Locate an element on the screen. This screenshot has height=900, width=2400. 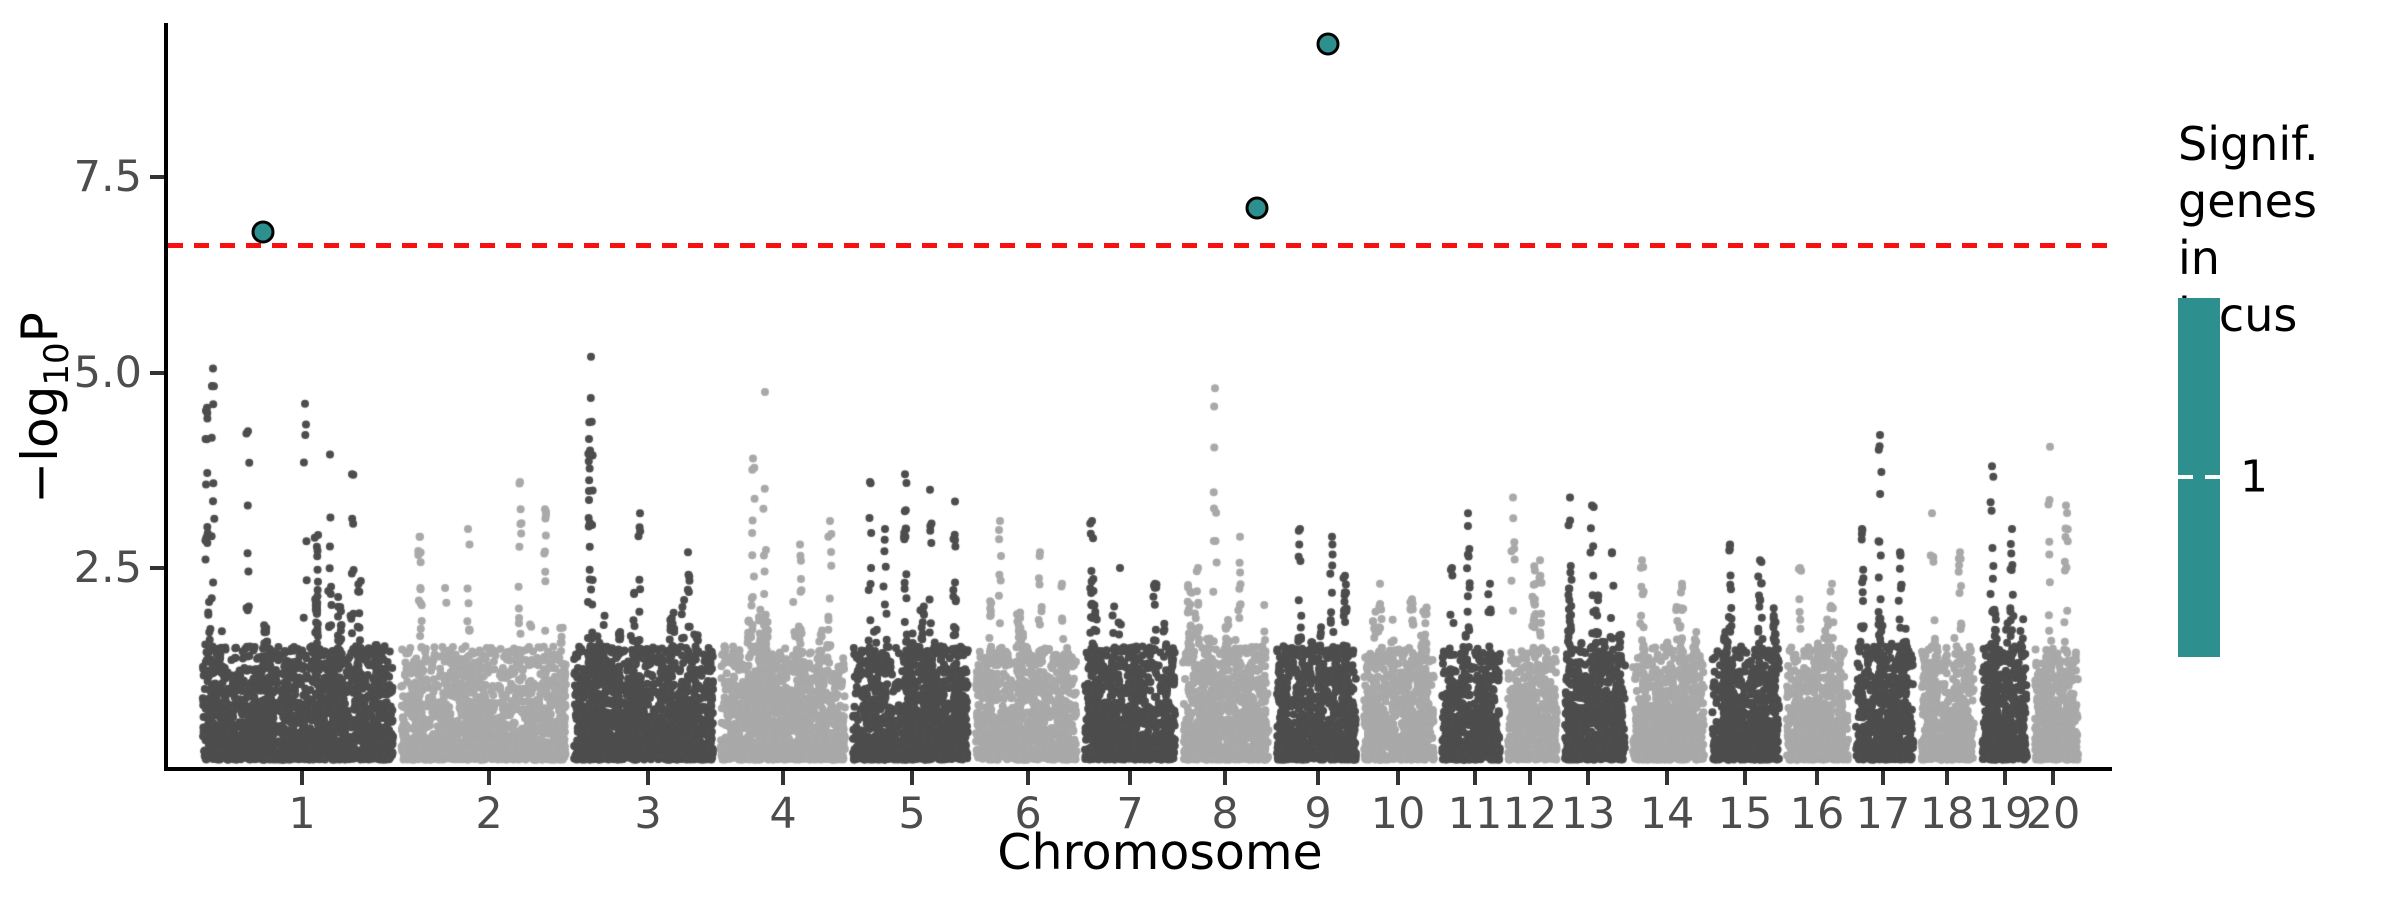
y-axis-title-prefix: −log is located at coordinates (40, 444).